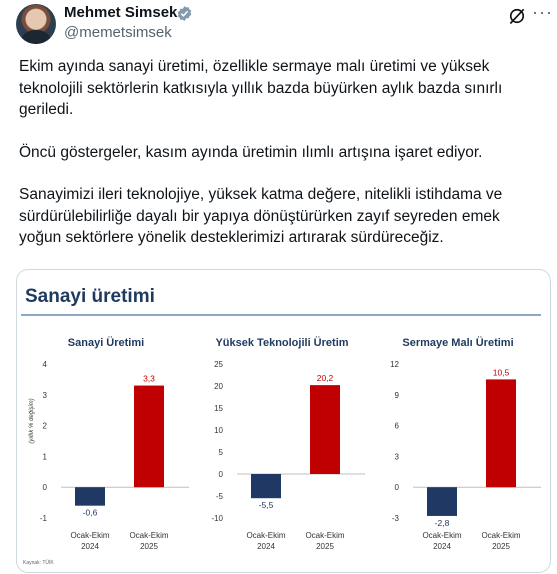  What do you see at coordinates (501, 372) in the screenshot?
I see `data-label: 10,5` at bounding box center [501, 372].